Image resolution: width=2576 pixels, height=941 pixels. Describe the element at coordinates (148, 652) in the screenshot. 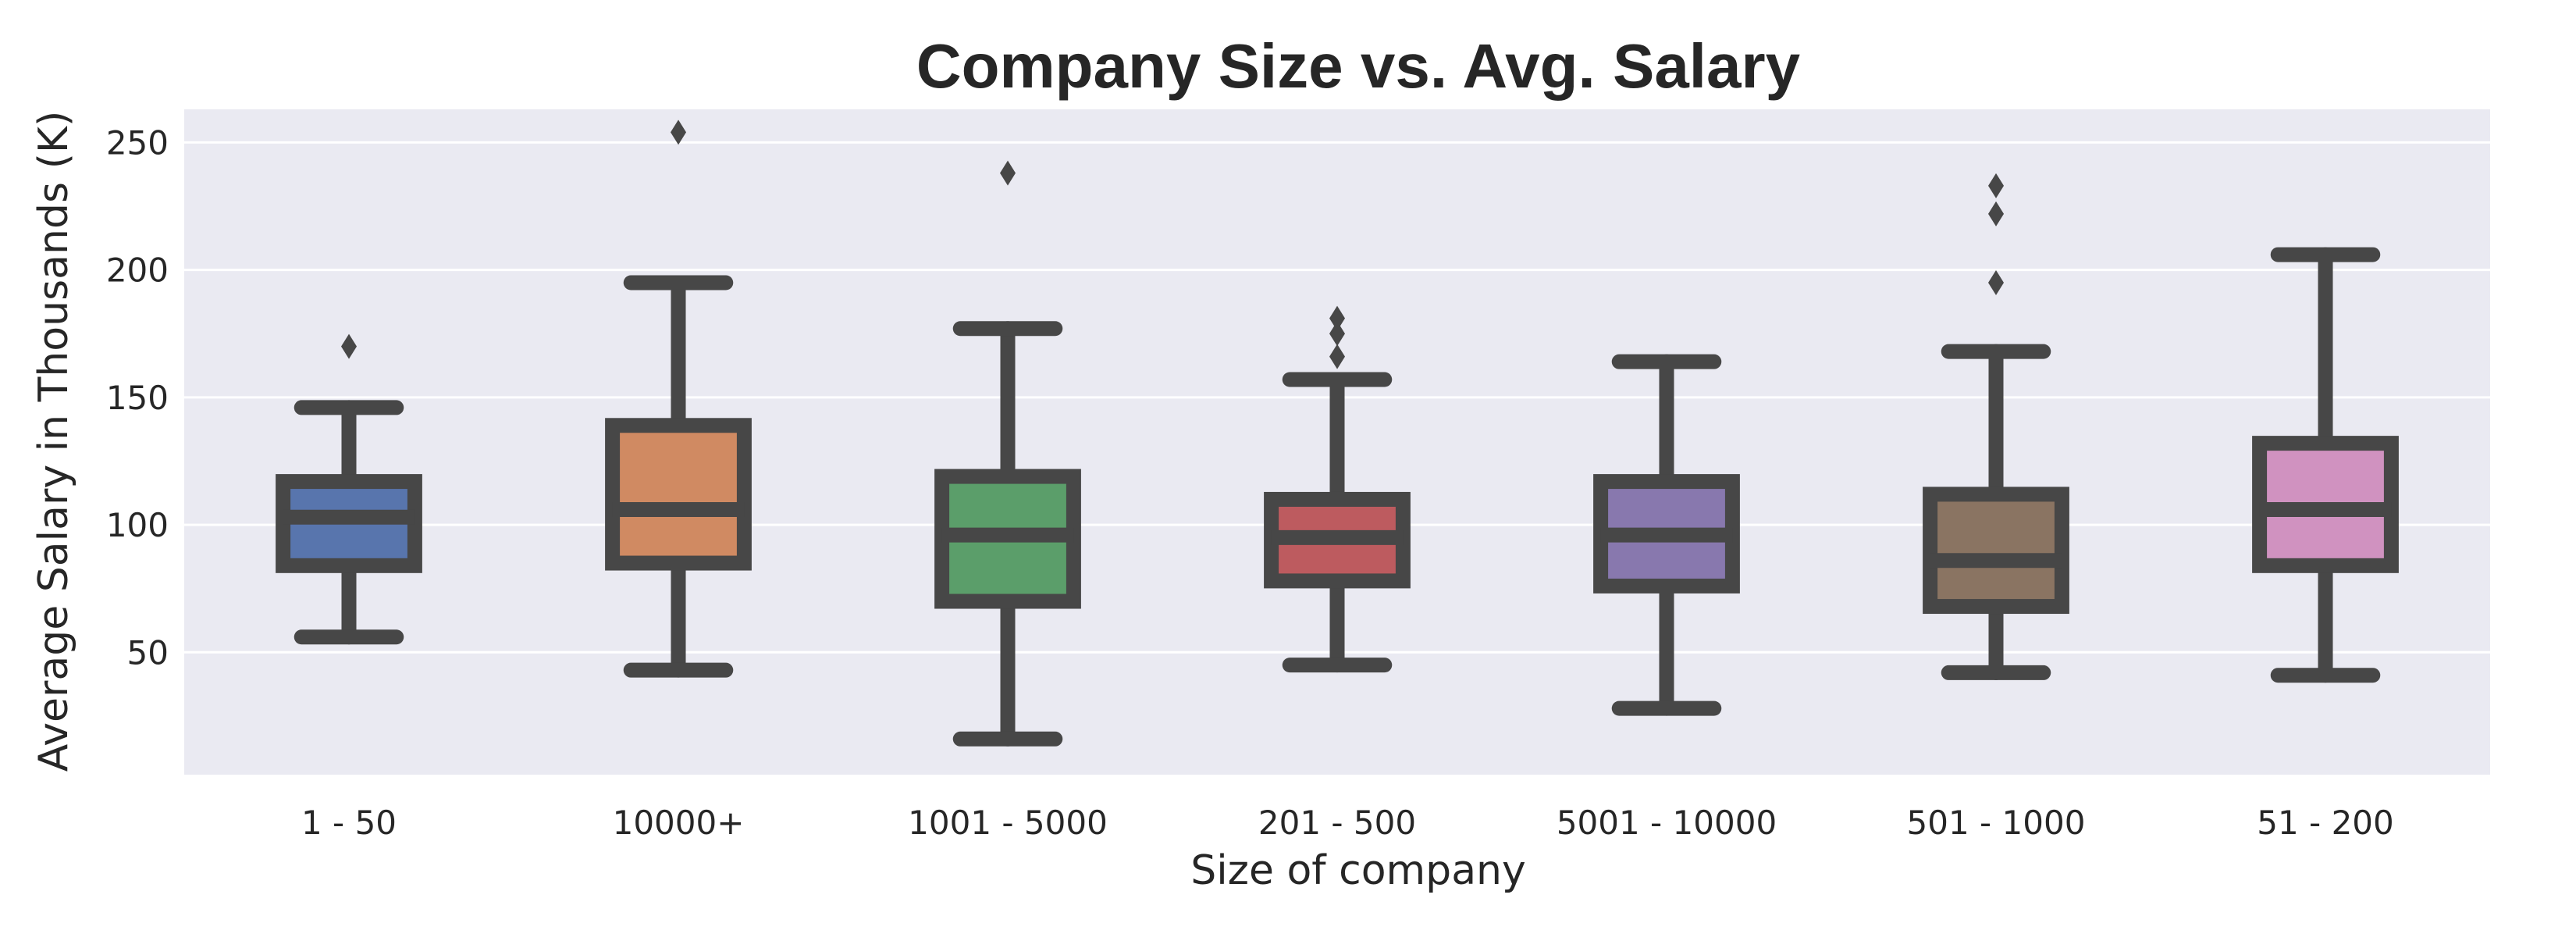

I see `y-tick-label: 50` at that location.